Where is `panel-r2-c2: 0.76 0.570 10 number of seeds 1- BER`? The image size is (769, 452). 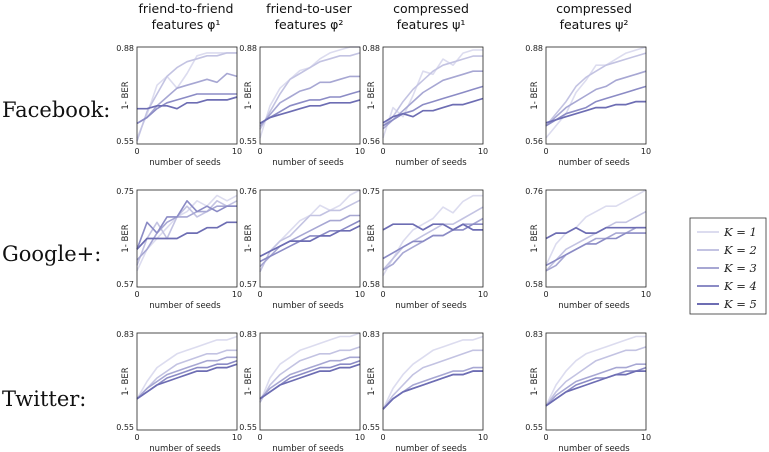
panel-r2-c2: 0.76 0.570 10 number of seeds 1- BER is located at coordinates (302, 249).